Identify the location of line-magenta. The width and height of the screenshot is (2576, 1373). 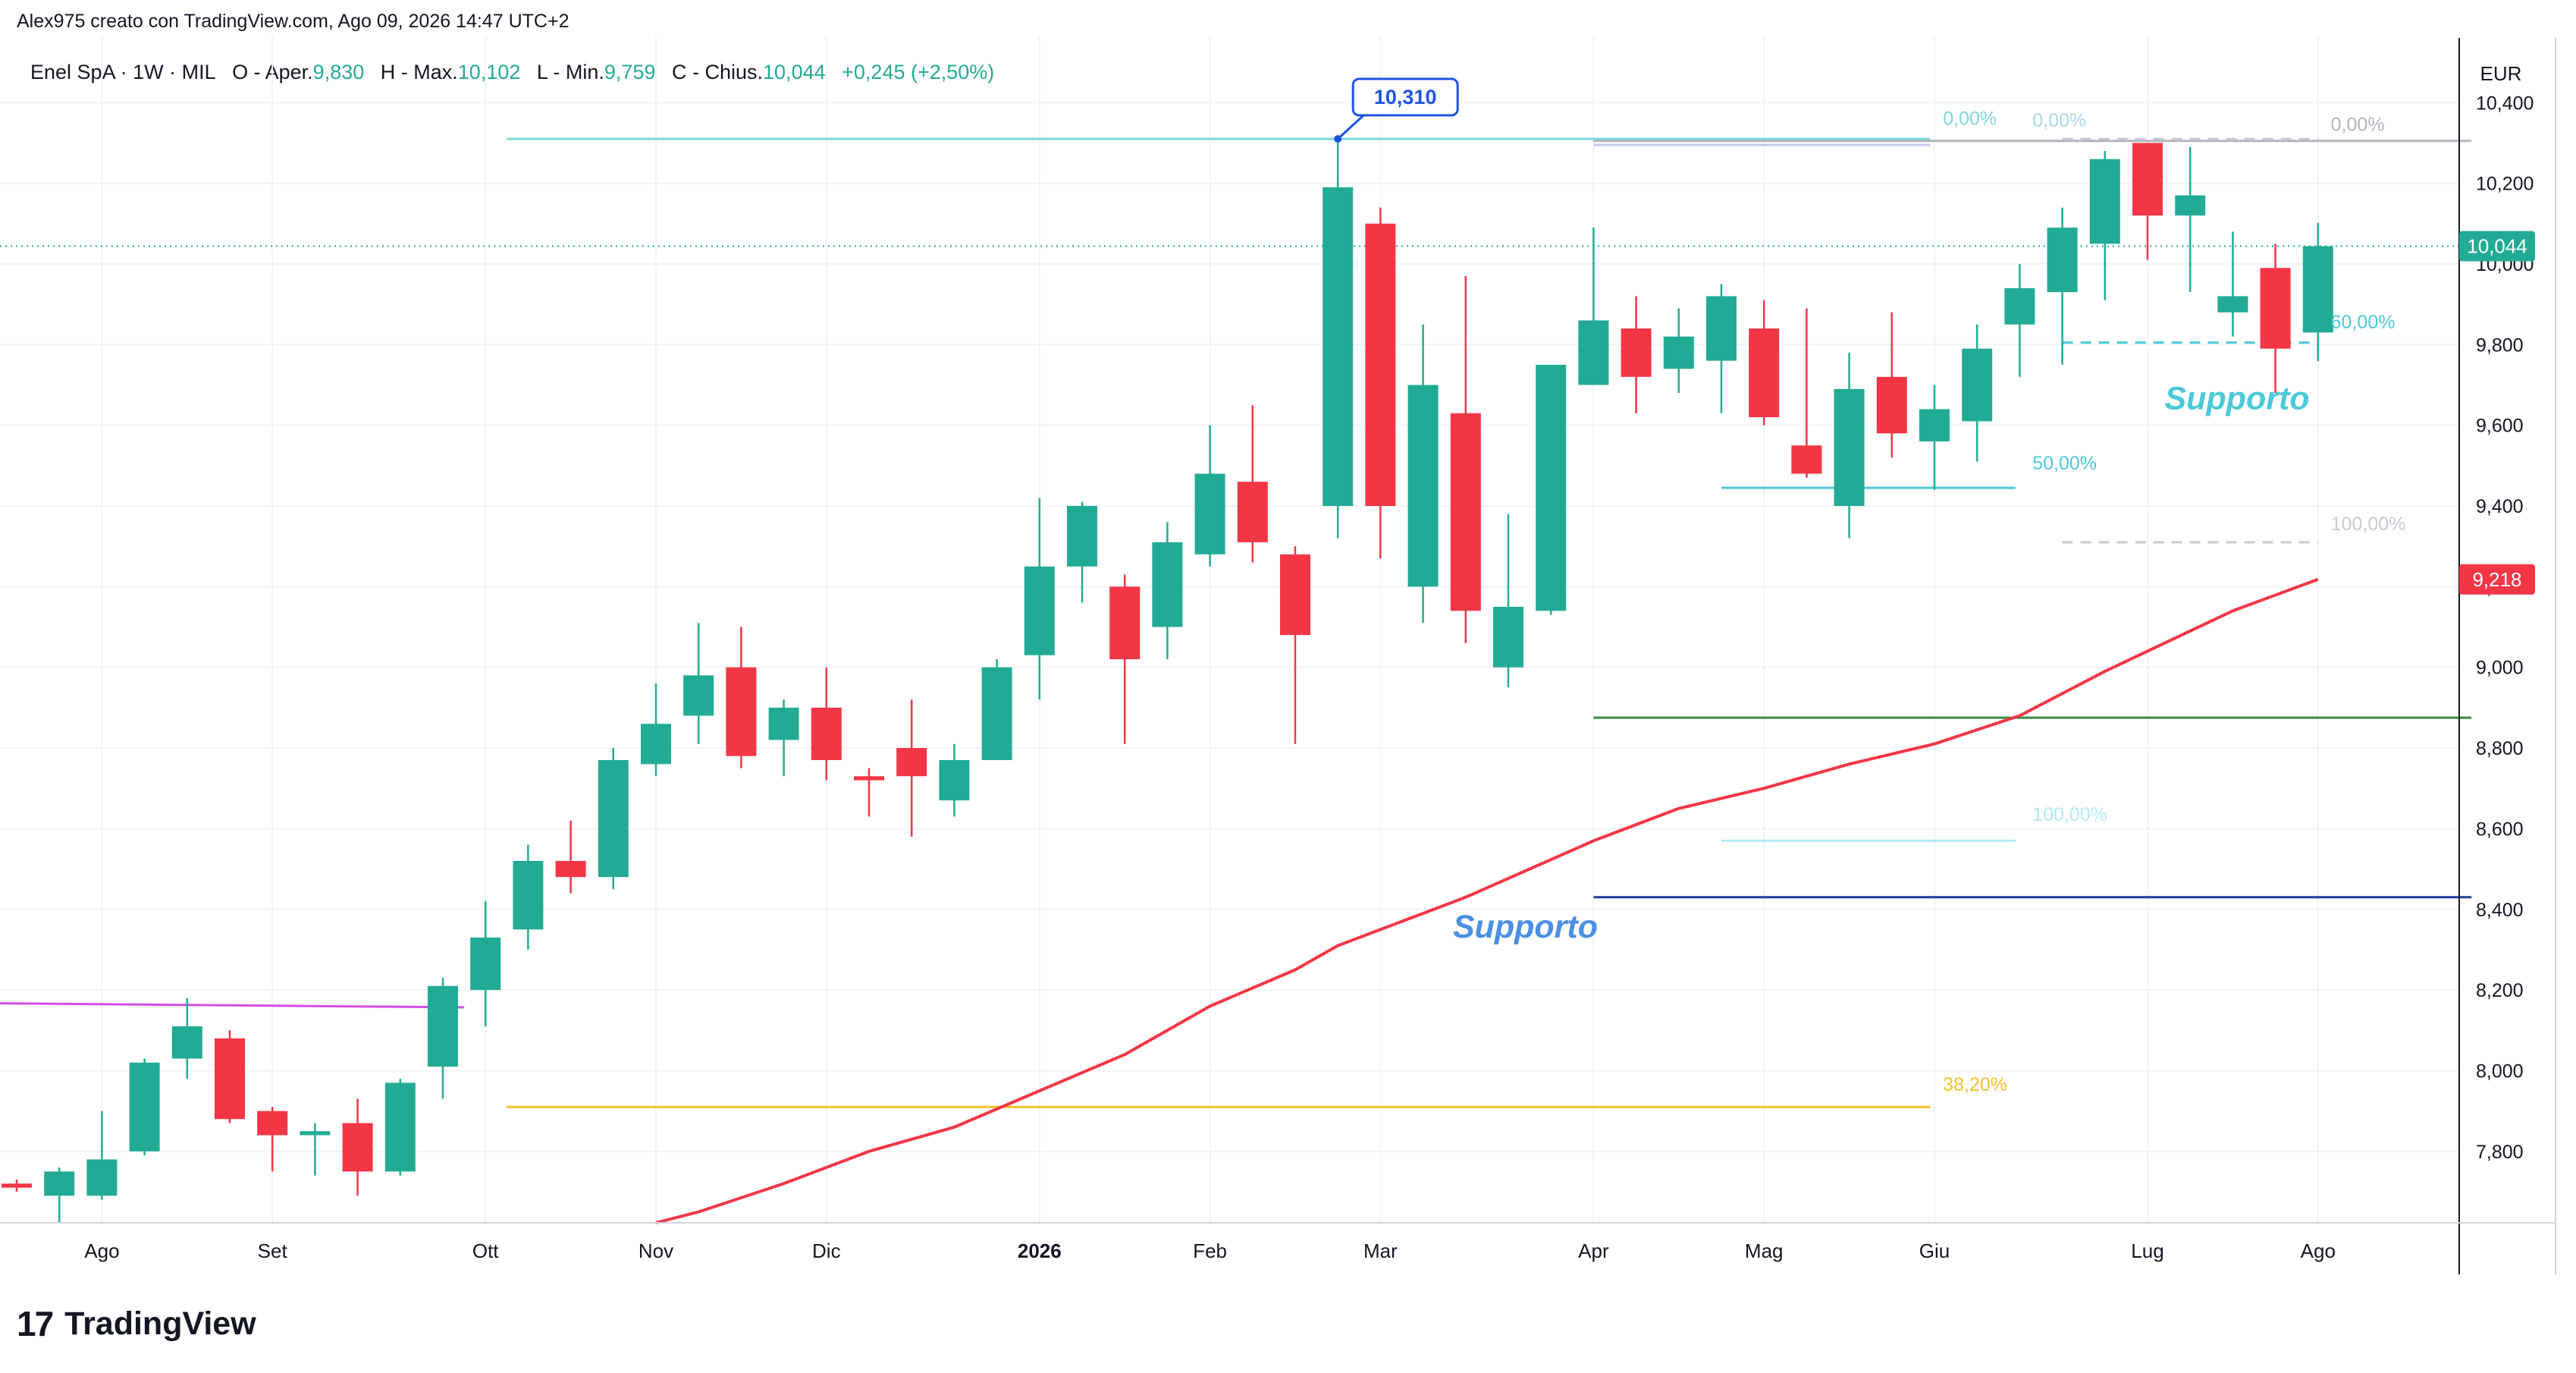
(232, 1005).